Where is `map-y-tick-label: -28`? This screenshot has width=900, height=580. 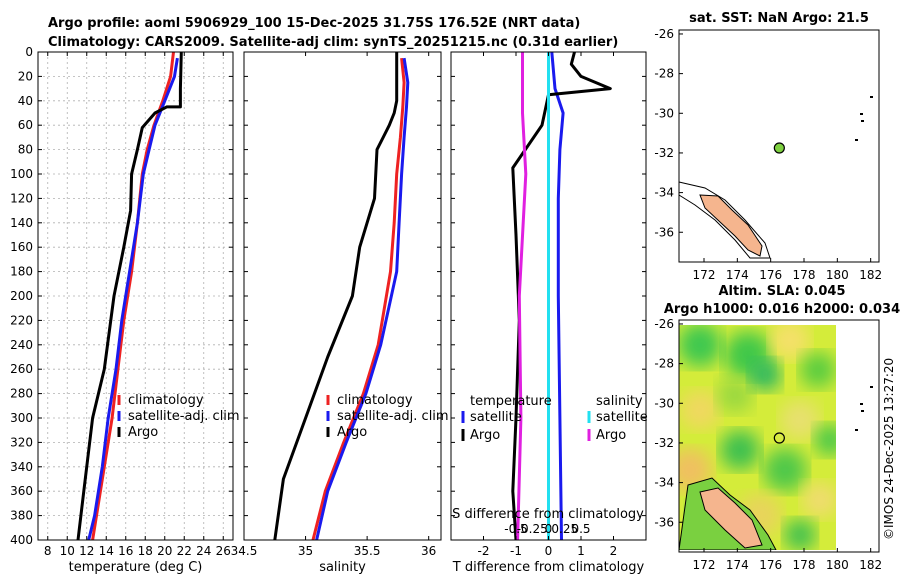
map-y-tick-label: -28 is located at coordinates (664, 364).